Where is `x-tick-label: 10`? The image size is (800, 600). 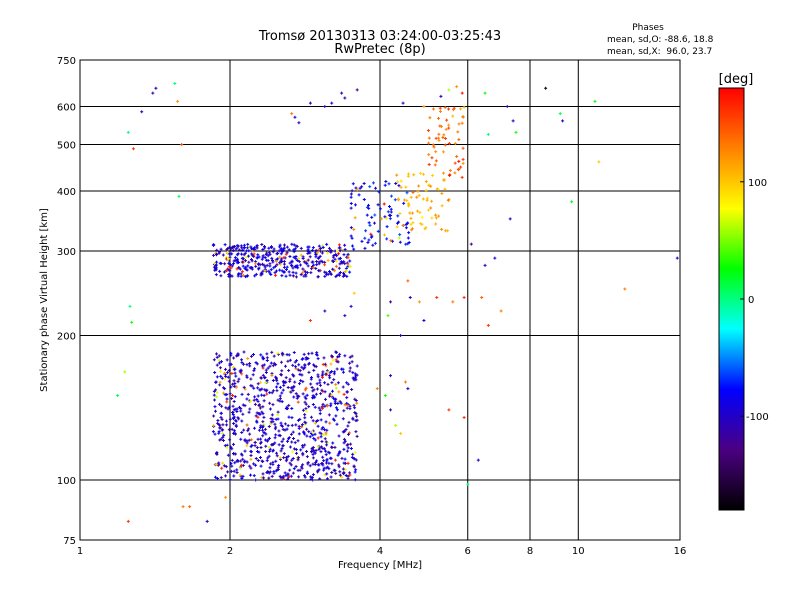 x-tick-label: 10 is located at coordinates (578, 551).